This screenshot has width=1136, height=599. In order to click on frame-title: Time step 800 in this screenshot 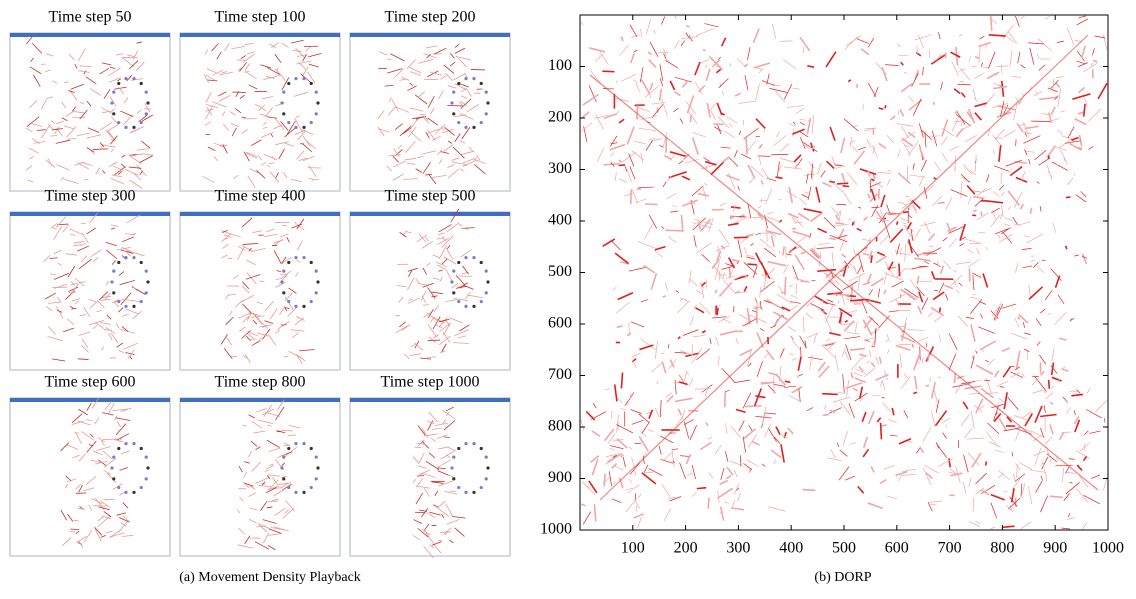, I will do `click(260, 382)`.